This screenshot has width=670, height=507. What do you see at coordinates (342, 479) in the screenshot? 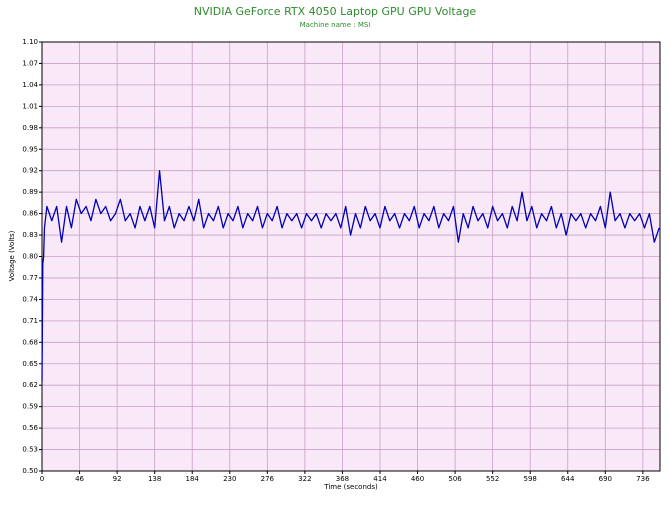
I see `x-tick-label: 368` at bounding box center [342, 479].